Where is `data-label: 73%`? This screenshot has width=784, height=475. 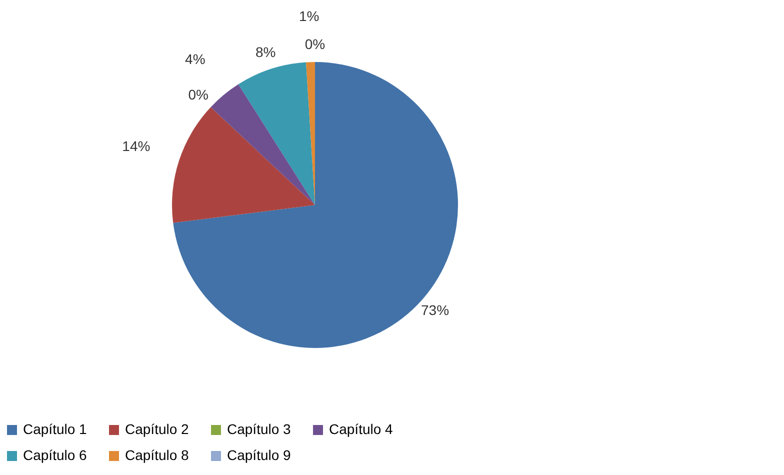 data-label: 73% is located at coordinates (435, 310).